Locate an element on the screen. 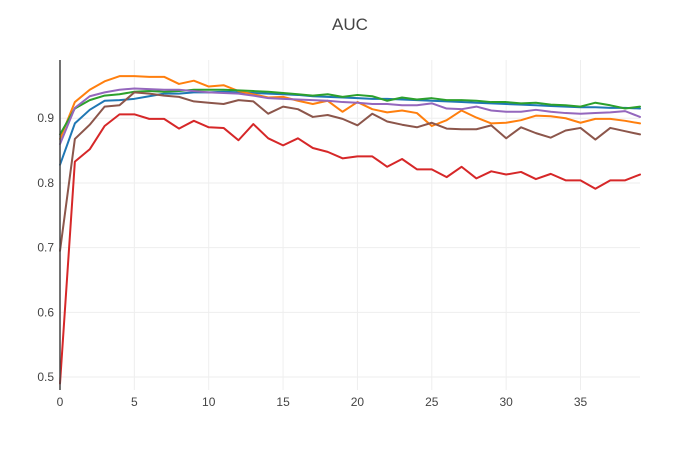 The width and height of the screenshot is (700, 450). y-tick-label: 0.6 is located at coordinates (45, 312).